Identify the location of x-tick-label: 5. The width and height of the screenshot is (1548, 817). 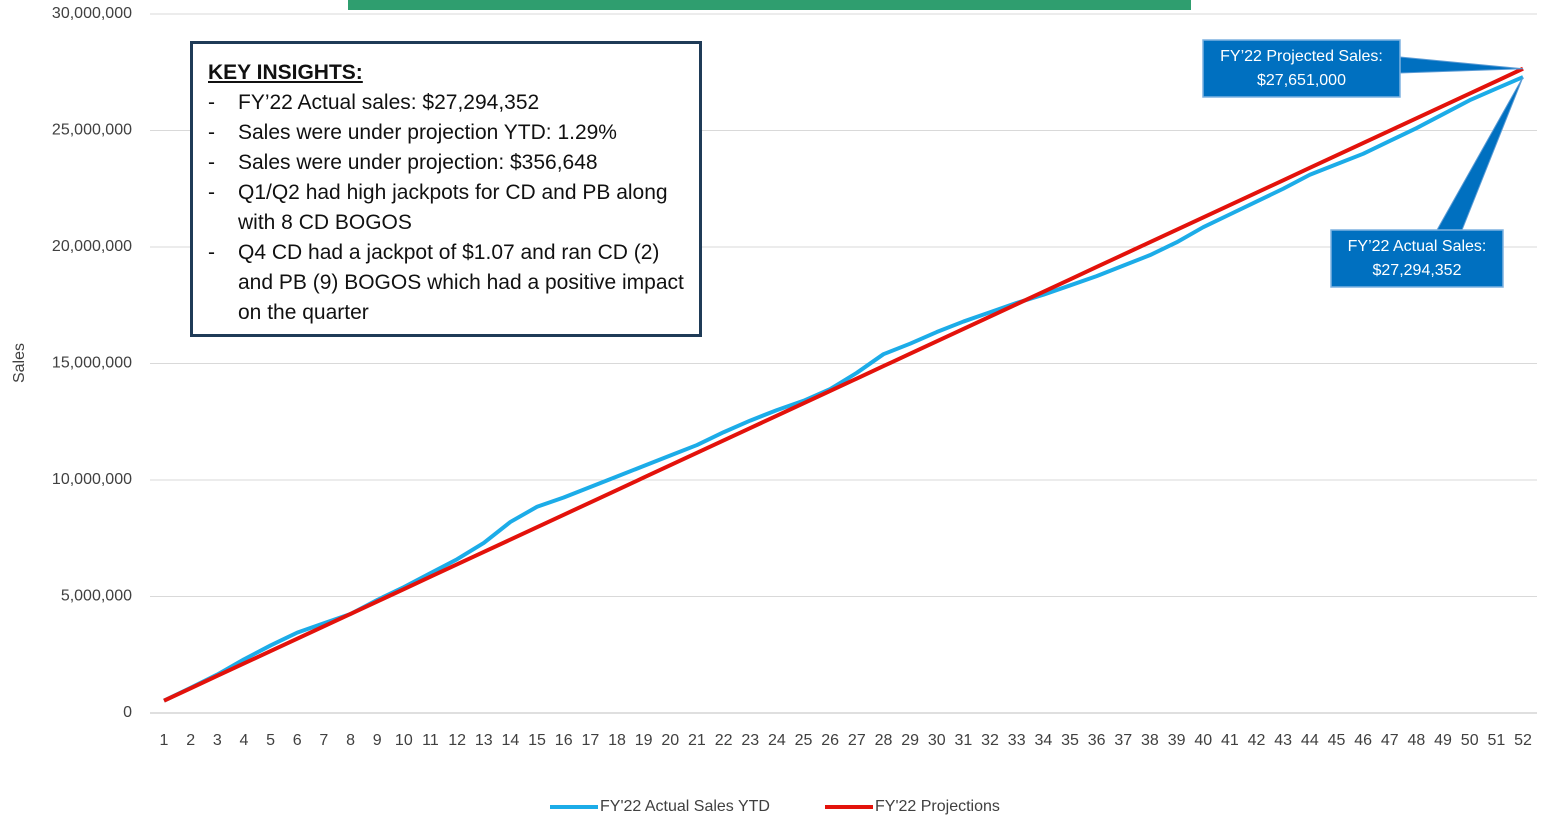
(270, 740).